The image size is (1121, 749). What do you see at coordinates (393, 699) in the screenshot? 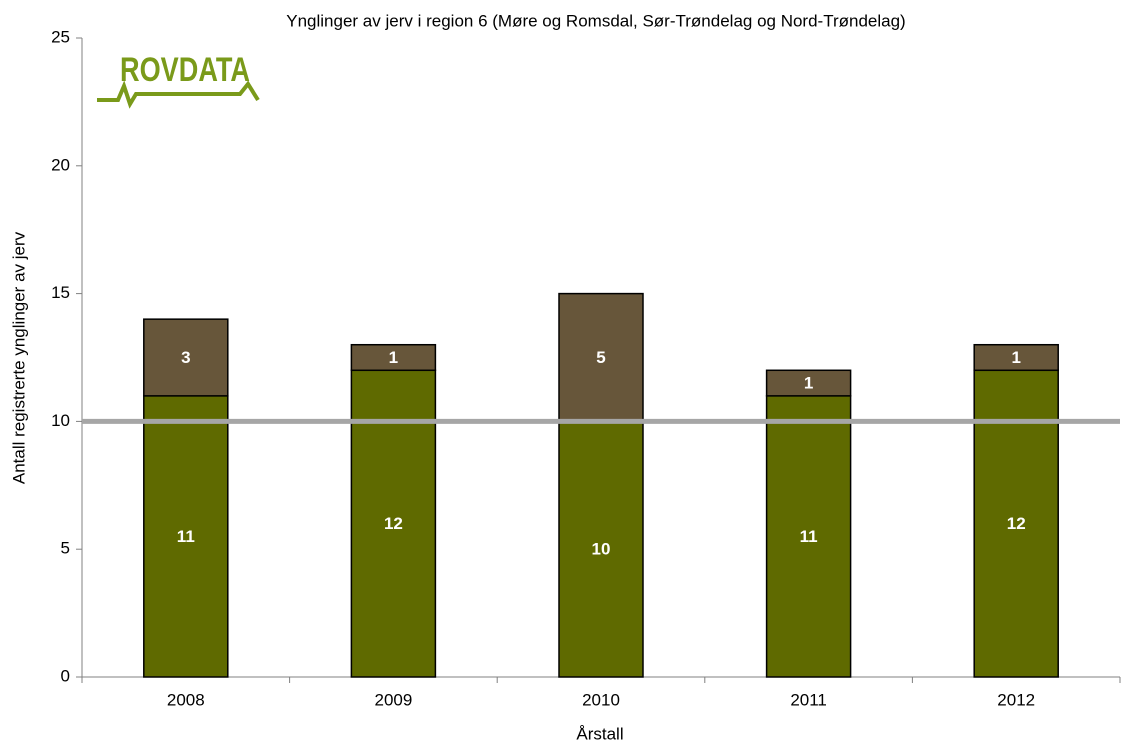
I see `x-tick-label: 2009` at bounding box center [393, 699].